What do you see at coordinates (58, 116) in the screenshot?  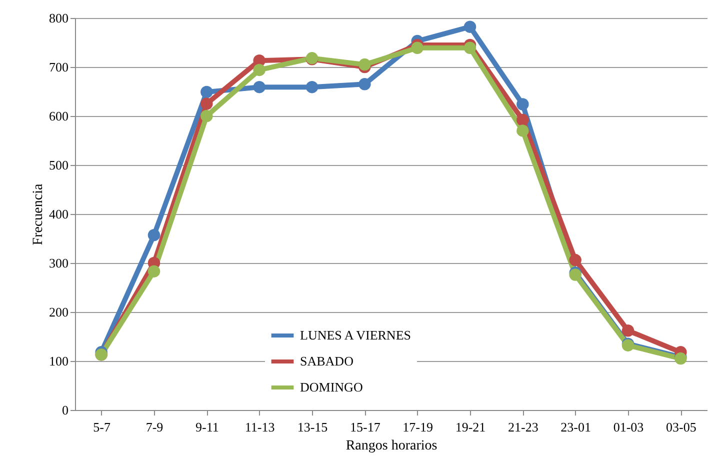 I see `y-tick-label: 600` at bounding box center [58, 116].